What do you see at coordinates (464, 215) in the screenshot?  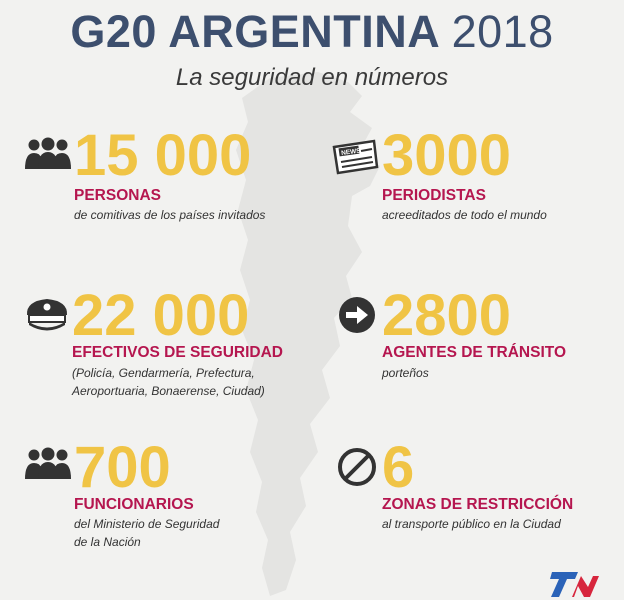 I see `stat-desc-line: acreeditados de todo el mundo` at bounding box center [464, 215].